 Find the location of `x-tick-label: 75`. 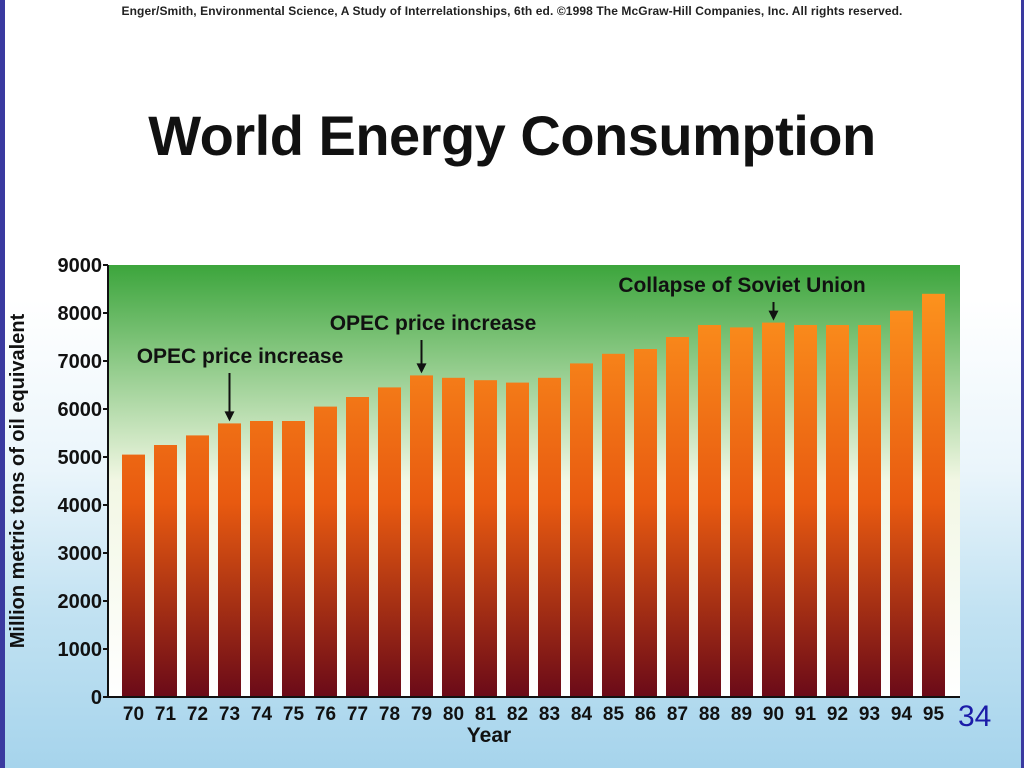

x-tick-label: 75 is located at coordinates (294, 714).